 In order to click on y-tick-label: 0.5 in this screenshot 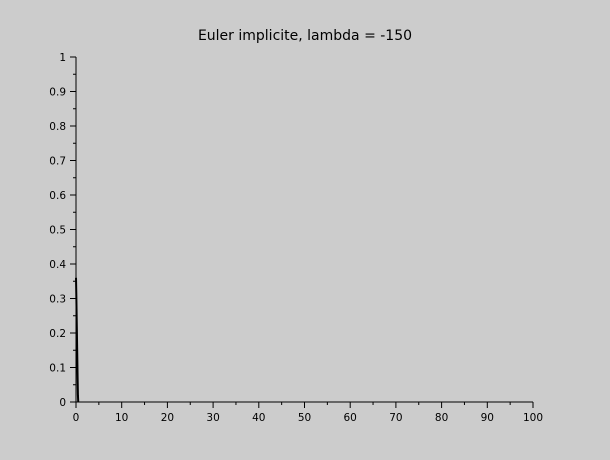, I will do `click(57, 231)`.